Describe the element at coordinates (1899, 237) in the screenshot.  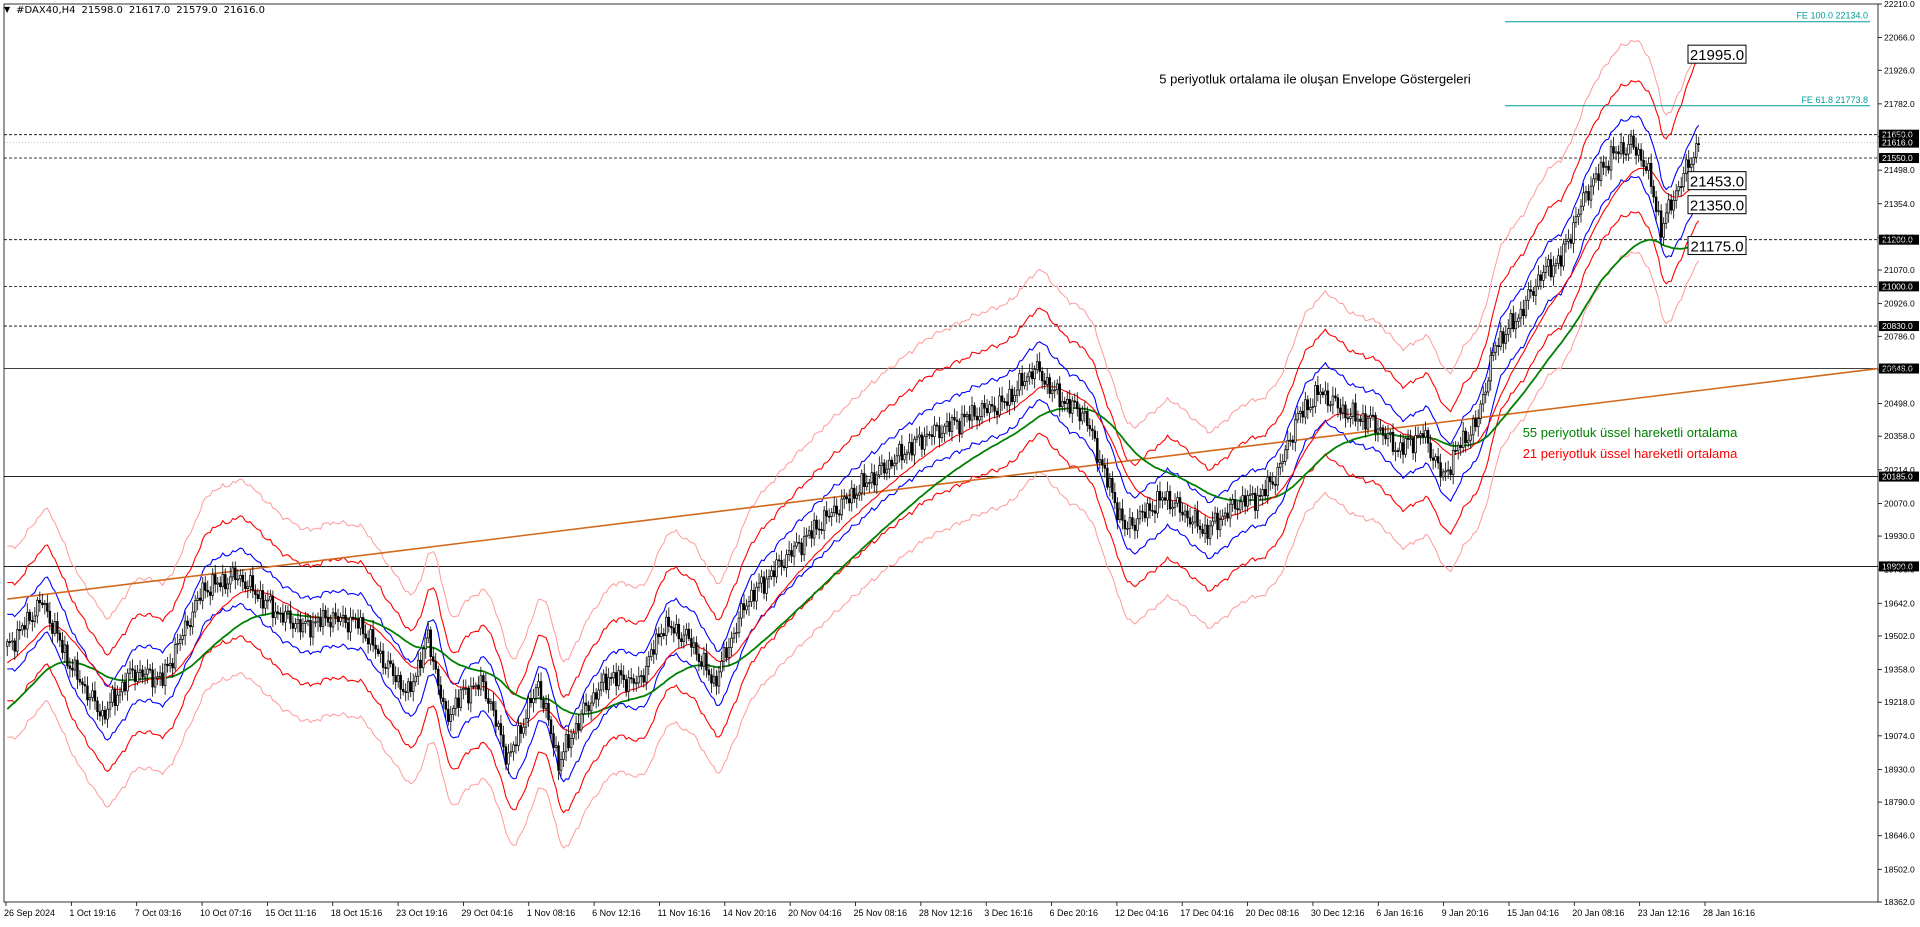
I see `y-tick-label: 21210.0` at that location.